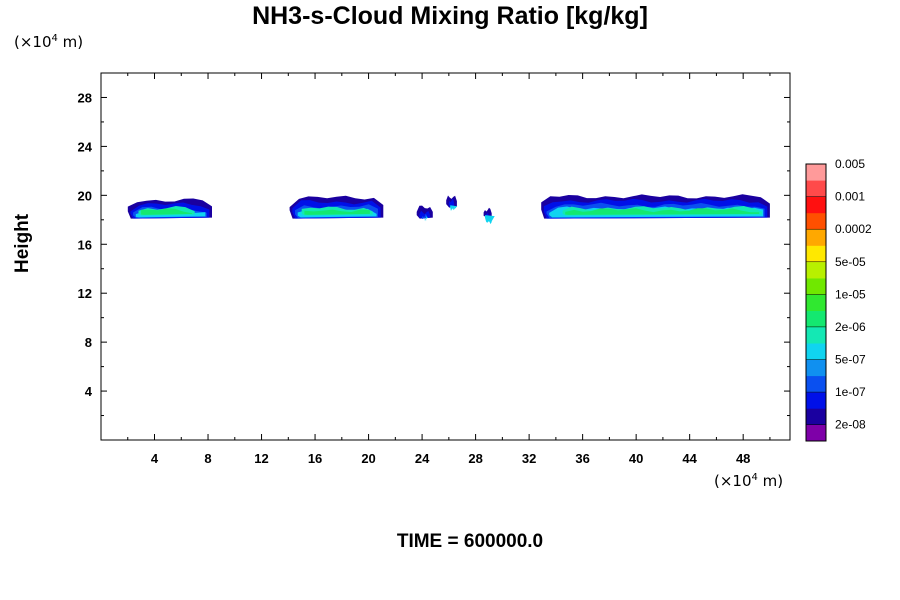 This screenshot has height=600, width=900. What do you see at coordinates (487, 212) in the screenshot?
I see `cloud-band-outer` at bounding box center [487, 212].